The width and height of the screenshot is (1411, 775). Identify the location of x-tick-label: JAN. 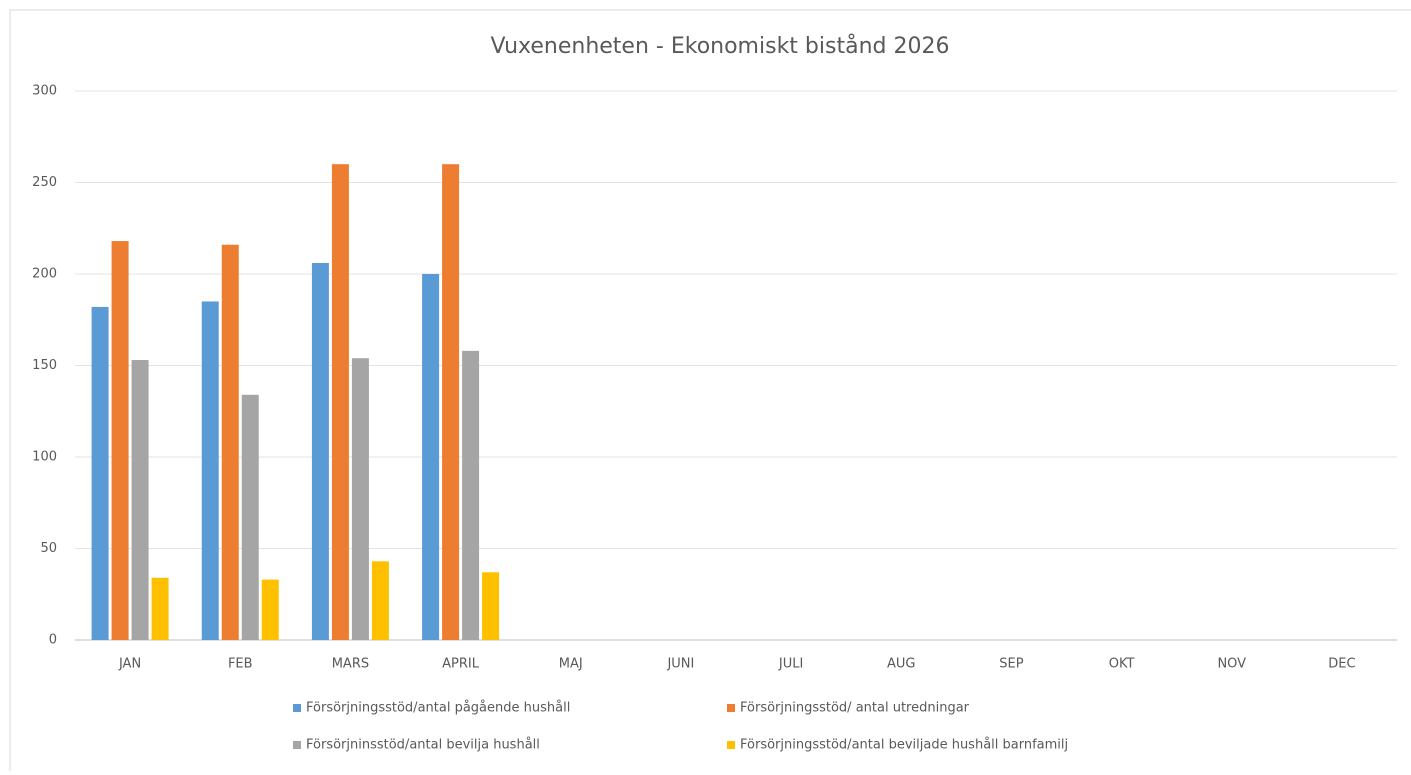
(129, 664).